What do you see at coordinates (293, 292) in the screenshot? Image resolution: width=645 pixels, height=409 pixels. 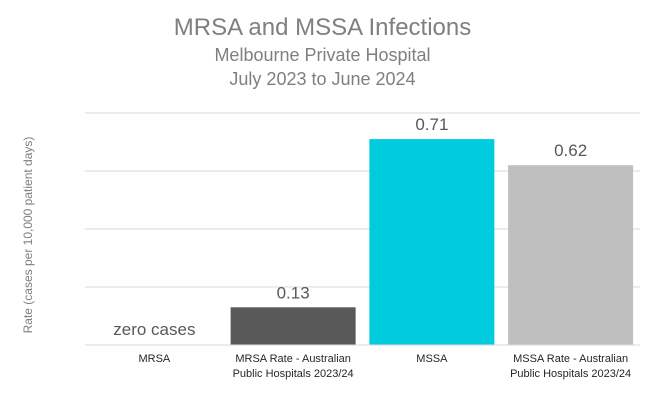 I see `data-label-1: 0.13` at bounding box center [293, 292].